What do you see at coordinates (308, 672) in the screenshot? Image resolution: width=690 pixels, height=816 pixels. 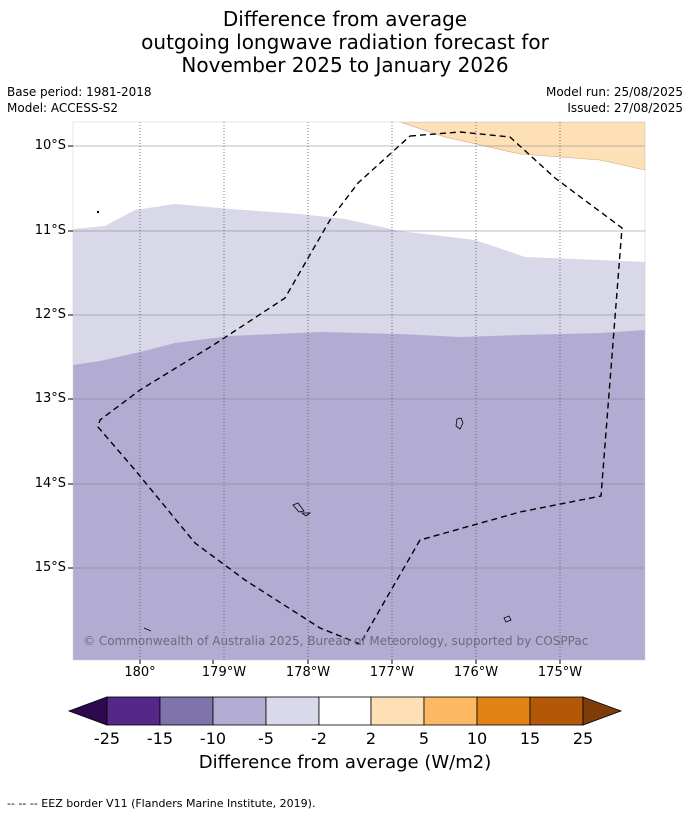 I see `lon-label-178w: 178°W` at bounding box center [308, 672].